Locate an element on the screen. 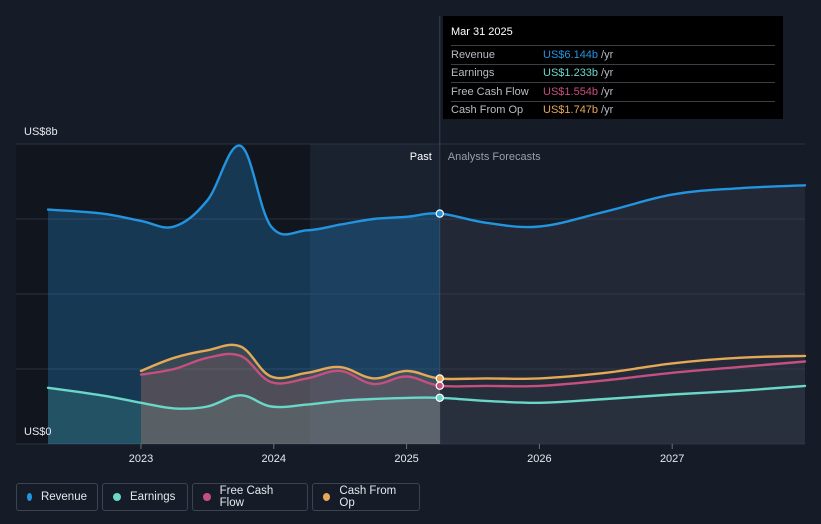  free-cash-flow-forecast-area is located at coordinates (622, 402).